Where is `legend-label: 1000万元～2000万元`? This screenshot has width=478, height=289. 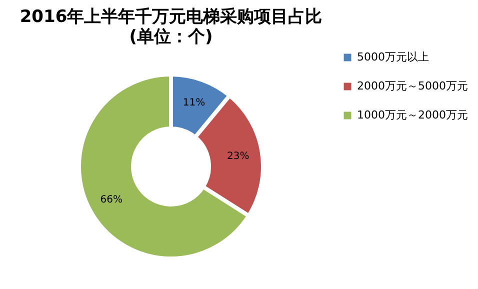
legend-label: 1000万元～2000万元 is located at coordinates (412, 115).